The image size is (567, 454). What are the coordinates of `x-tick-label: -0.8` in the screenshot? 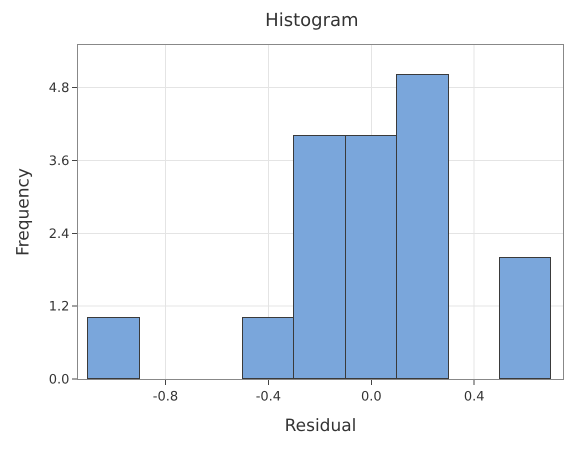 It's located at (165, 397).